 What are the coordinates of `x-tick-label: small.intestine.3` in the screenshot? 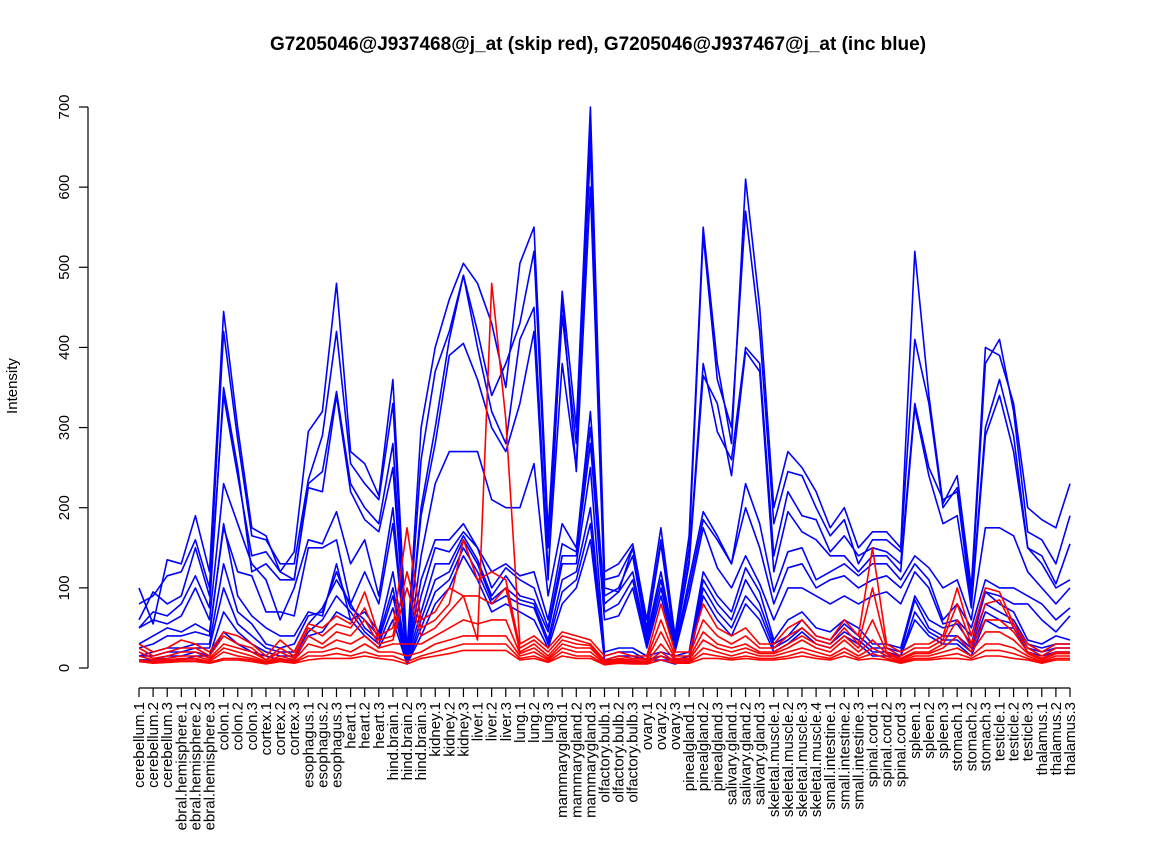 It's located at (858, 756).